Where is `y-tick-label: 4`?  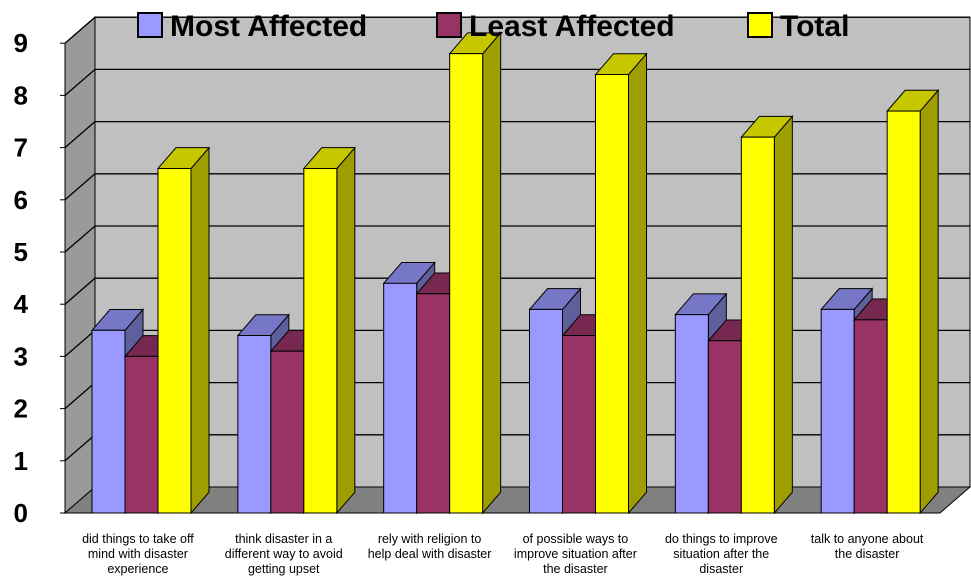
y-tick-label: 4 is located at coordinates (21, 304).